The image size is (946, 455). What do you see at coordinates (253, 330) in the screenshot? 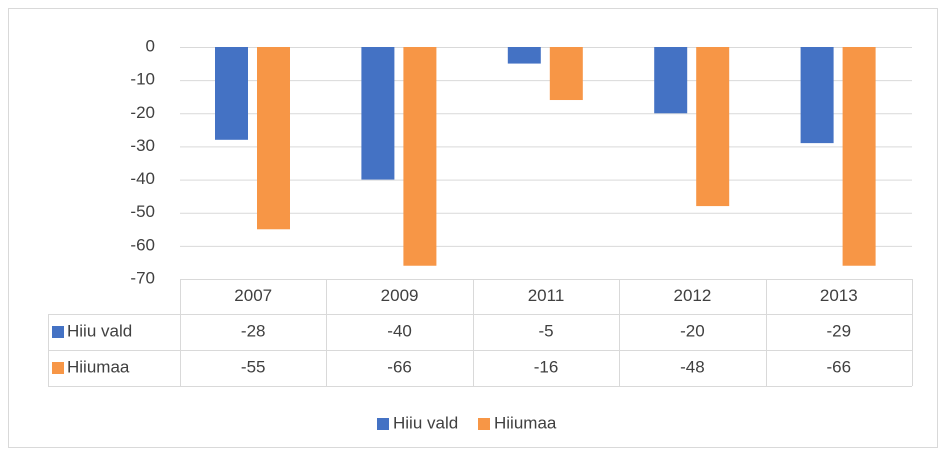
I see `table-cell: -28` at bounding box center [253, 330].